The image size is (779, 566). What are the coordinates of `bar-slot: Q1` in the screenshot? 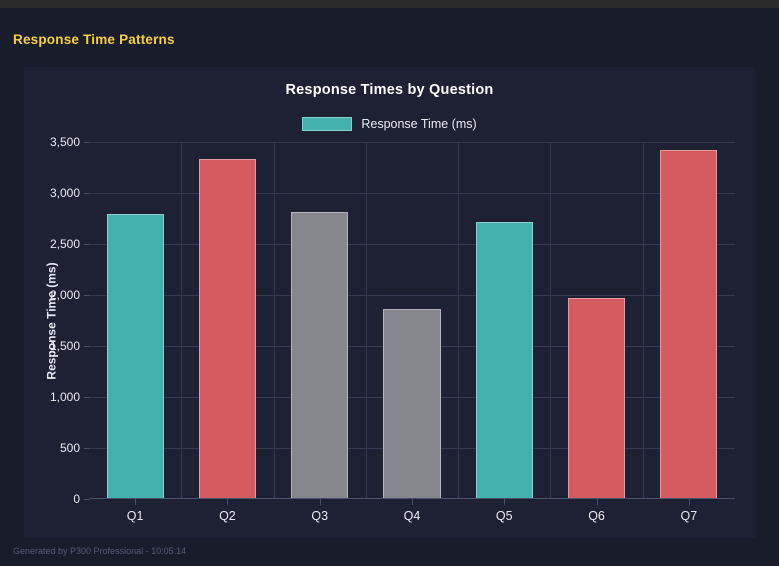 It's located at (135, 332).